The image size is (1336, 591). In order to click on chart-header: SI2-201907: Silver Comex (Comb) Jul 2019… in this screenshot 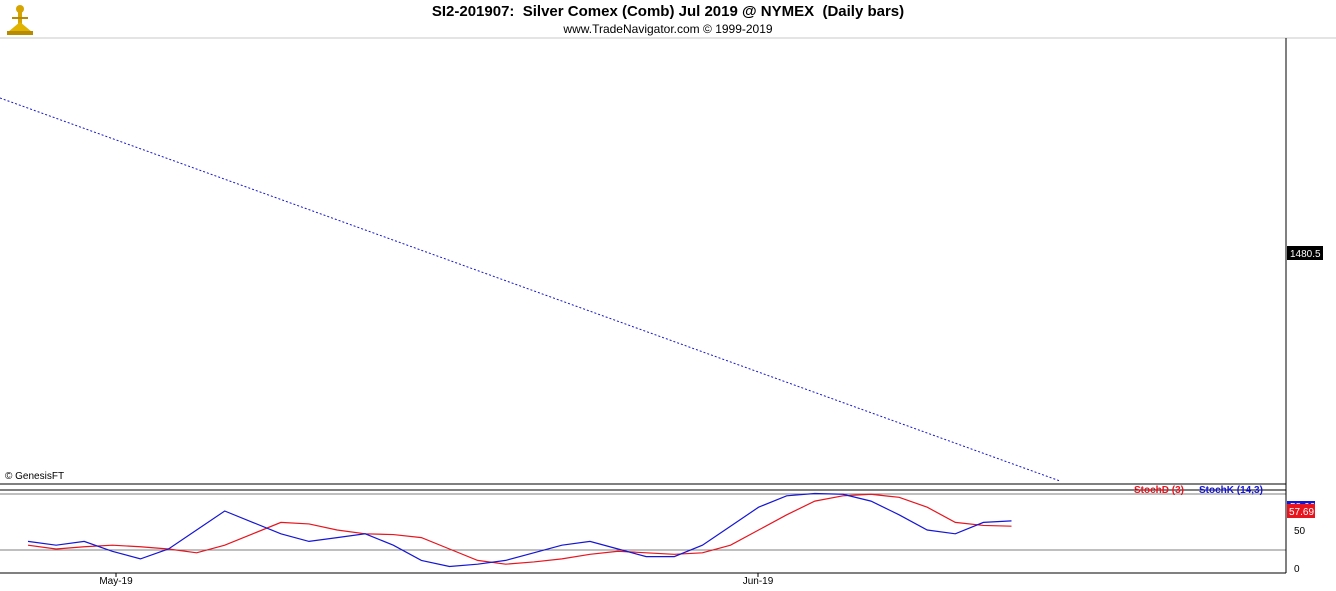, I will do `click(668, 19)`.